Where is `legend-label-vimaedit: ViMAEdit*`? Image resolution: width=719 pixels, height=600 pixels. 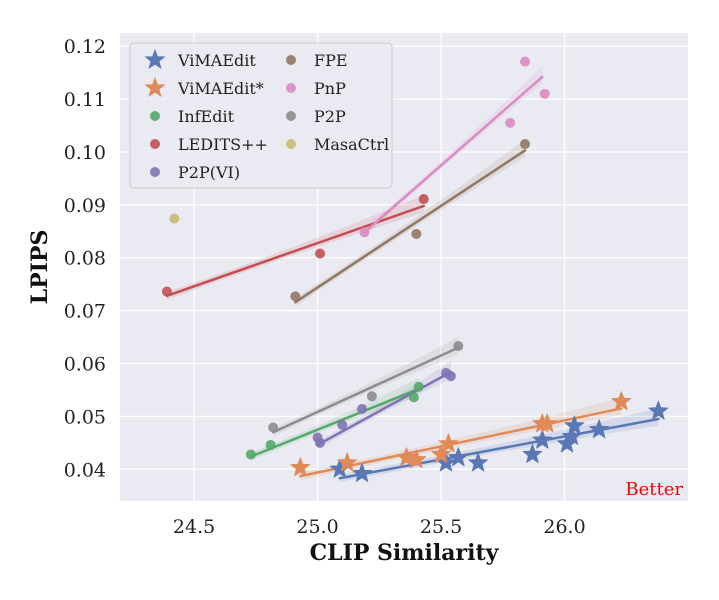 legend-label-vimaedit: ViMAEdit* is located at coordinates (220, 88).